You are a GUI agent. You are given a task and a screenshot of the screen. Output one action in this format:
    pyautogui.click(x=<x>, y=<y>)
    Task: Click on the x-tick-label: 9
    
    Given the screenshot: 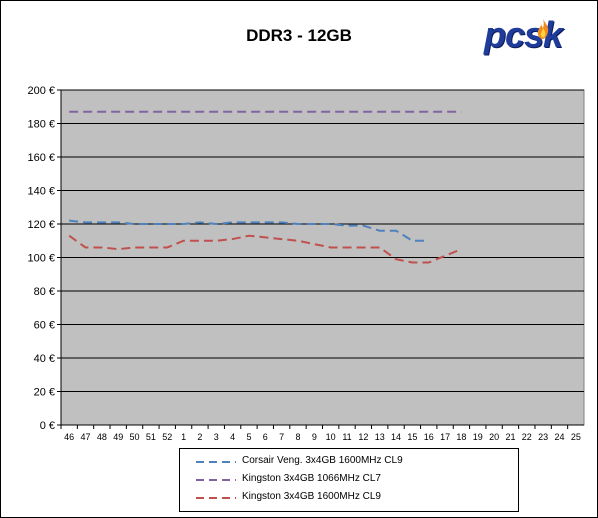 What is the action you would take?
    pyautogui.click(x=314, y=437)
    